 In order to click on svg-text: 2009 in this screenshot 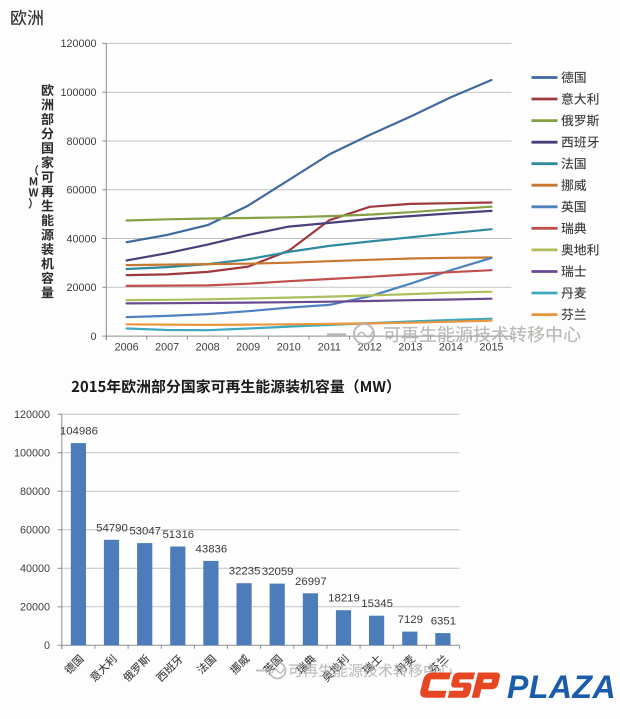, I will do `click(248, 348)`.